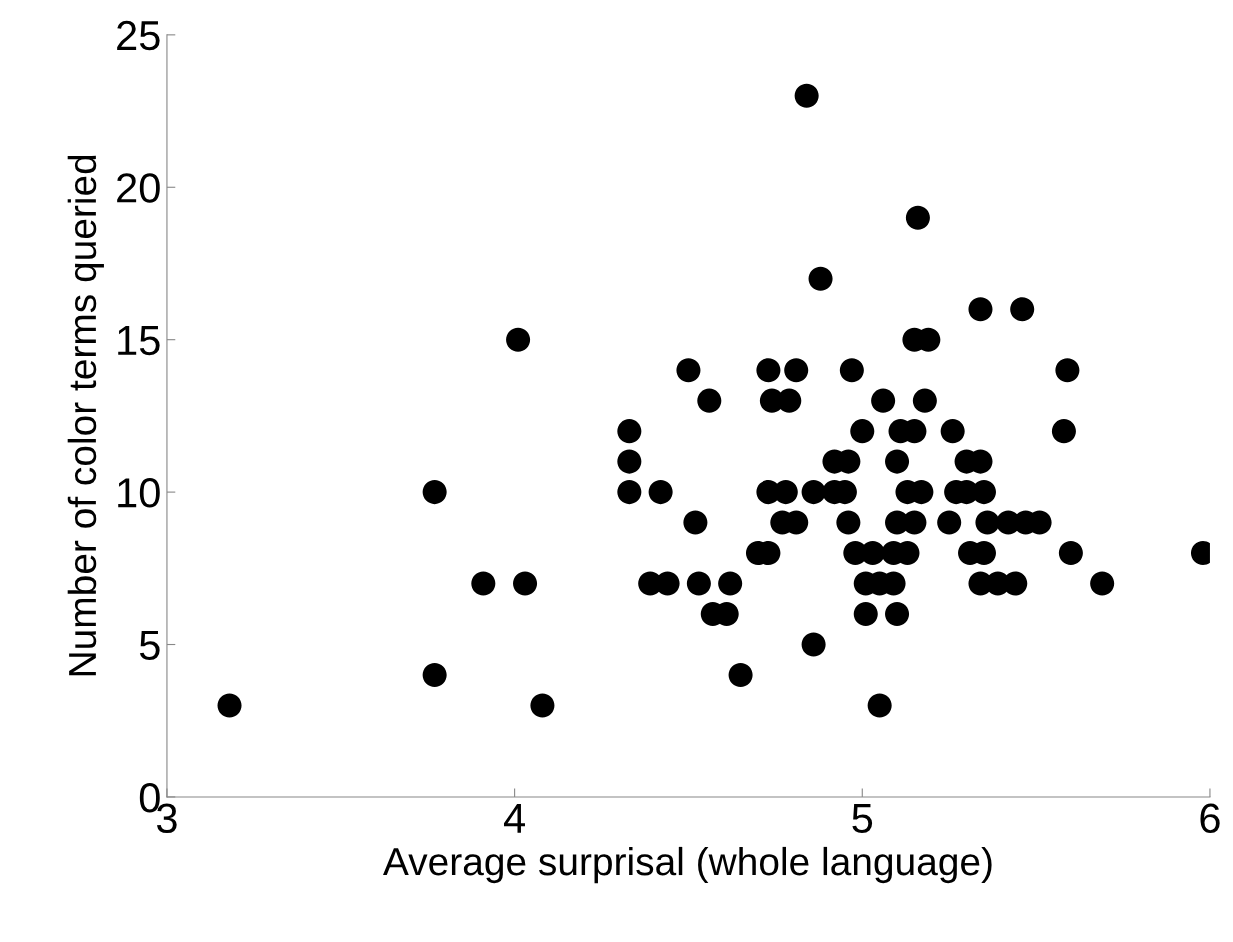  Describe the element at coordinates (138, 188) in the screenshot. I see `y-tick-label: 20` at that location.